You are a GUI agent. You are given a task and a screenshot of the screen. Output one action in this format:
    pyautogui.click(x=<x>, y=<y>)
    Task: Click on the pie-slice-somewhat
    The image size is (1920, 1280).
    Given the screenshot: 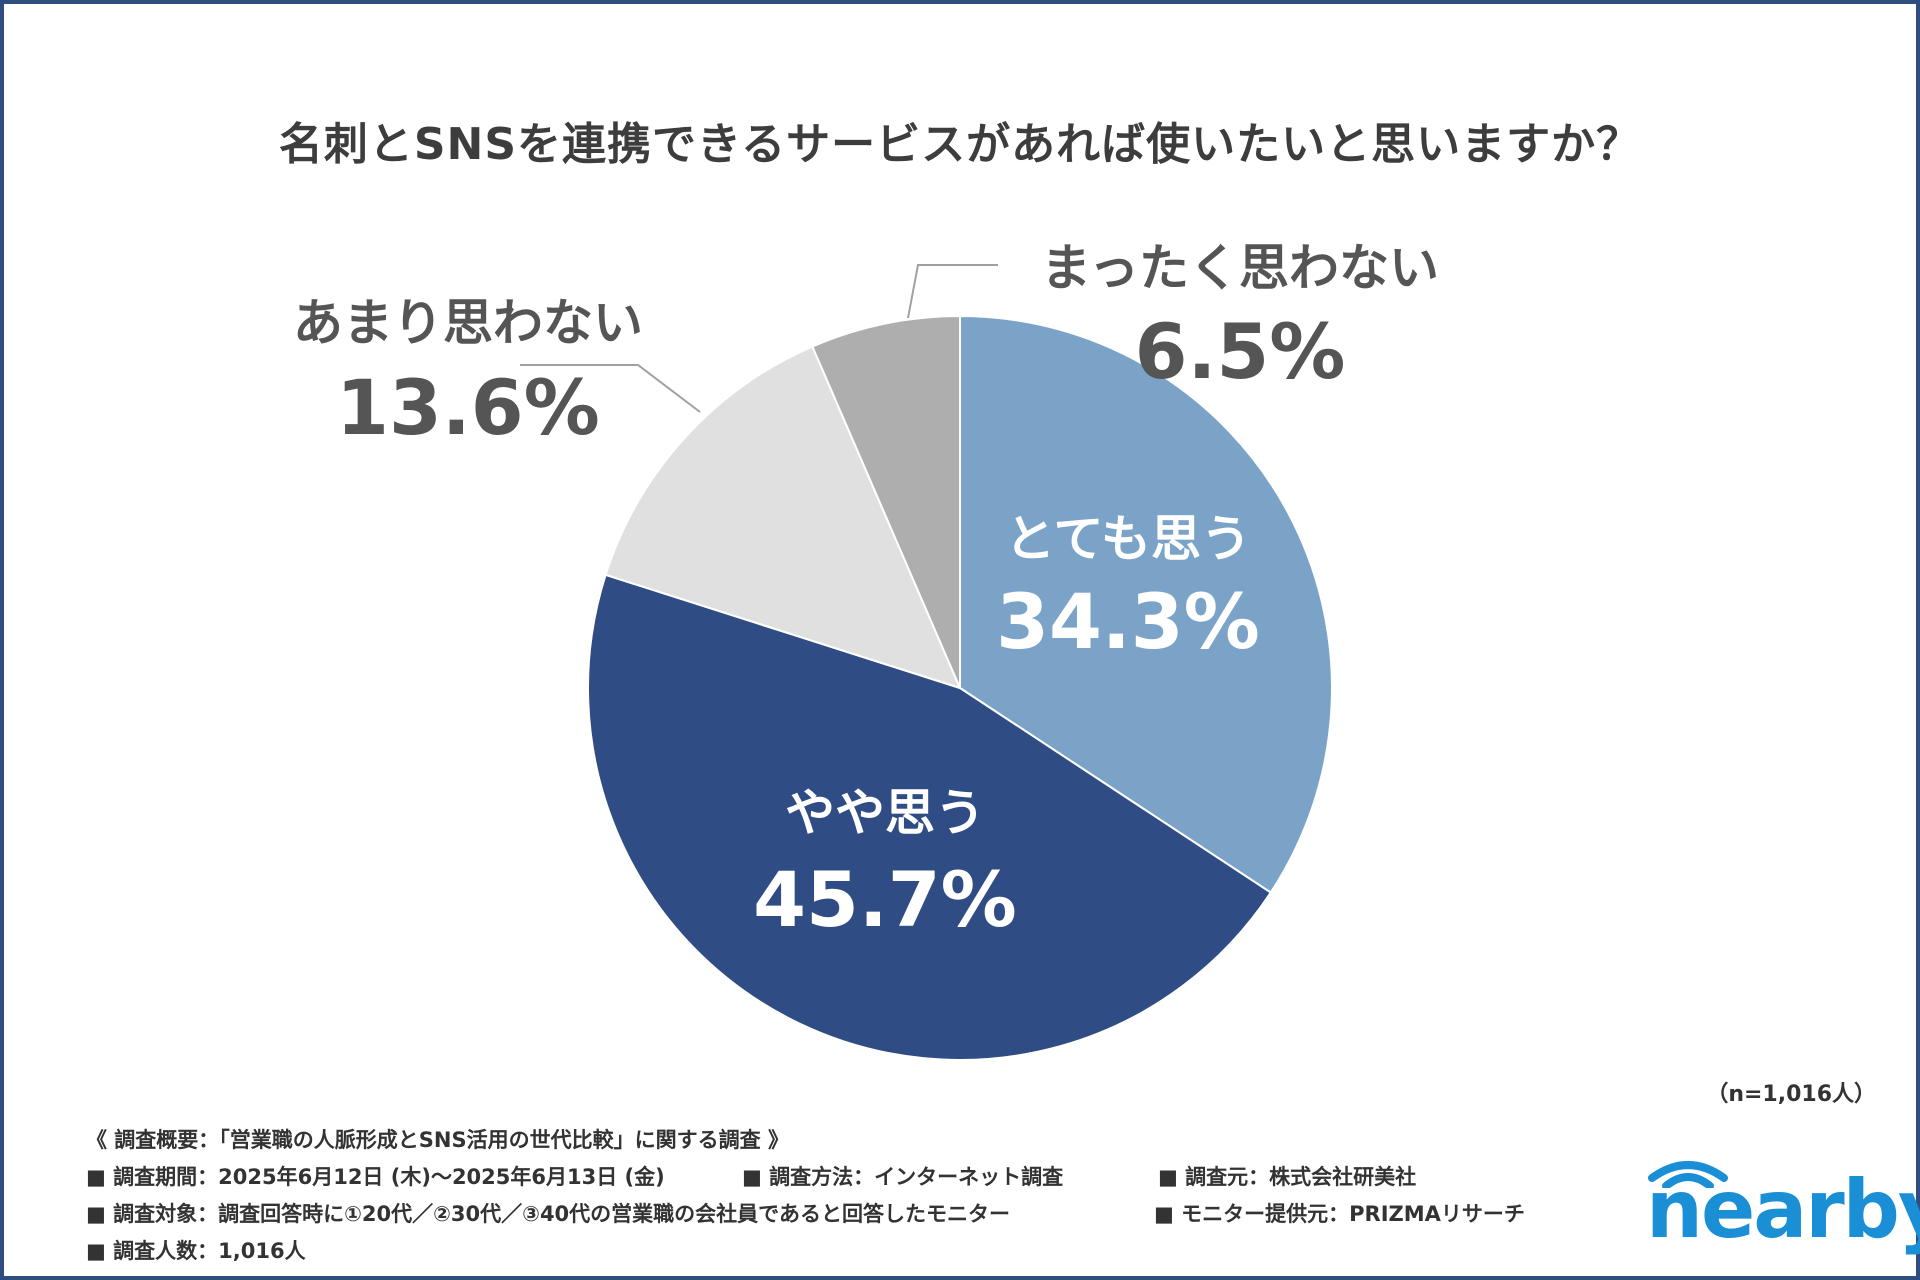 What is the action you would take?
    pyautogui.click(x=930, y=817)
    